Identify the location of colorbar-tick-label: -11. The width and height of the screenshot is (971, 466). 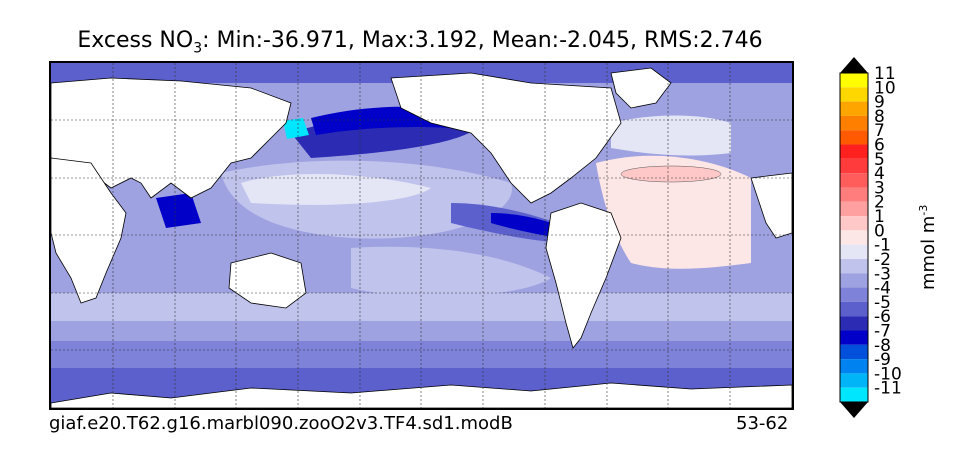
(888, 389).